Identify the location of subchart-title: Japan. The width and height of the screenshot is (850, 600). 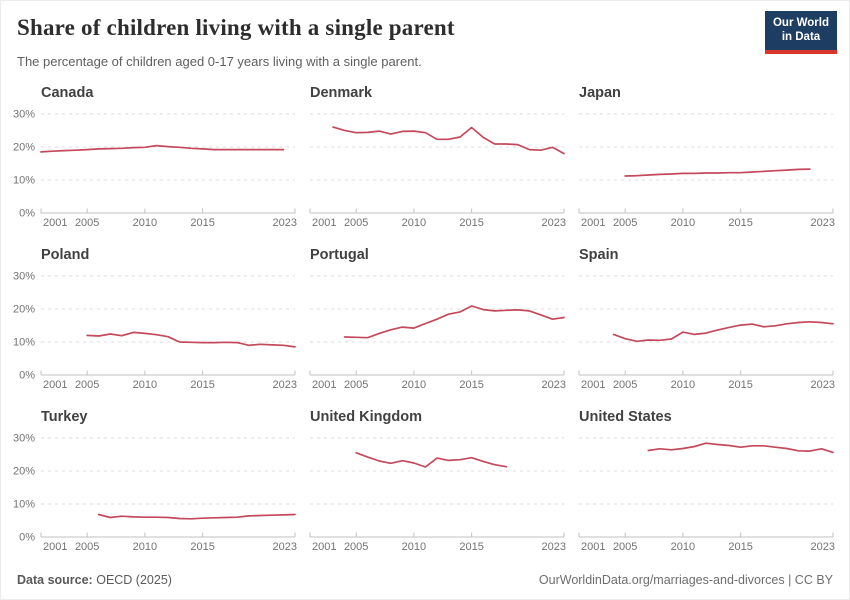
(600, 93).